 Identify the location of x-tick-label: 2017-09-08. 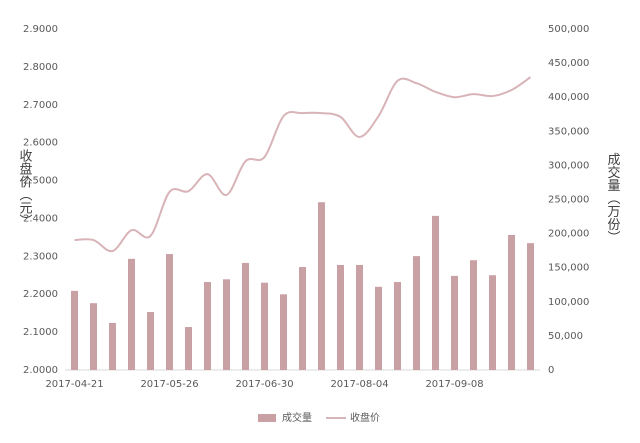
(454, 384).